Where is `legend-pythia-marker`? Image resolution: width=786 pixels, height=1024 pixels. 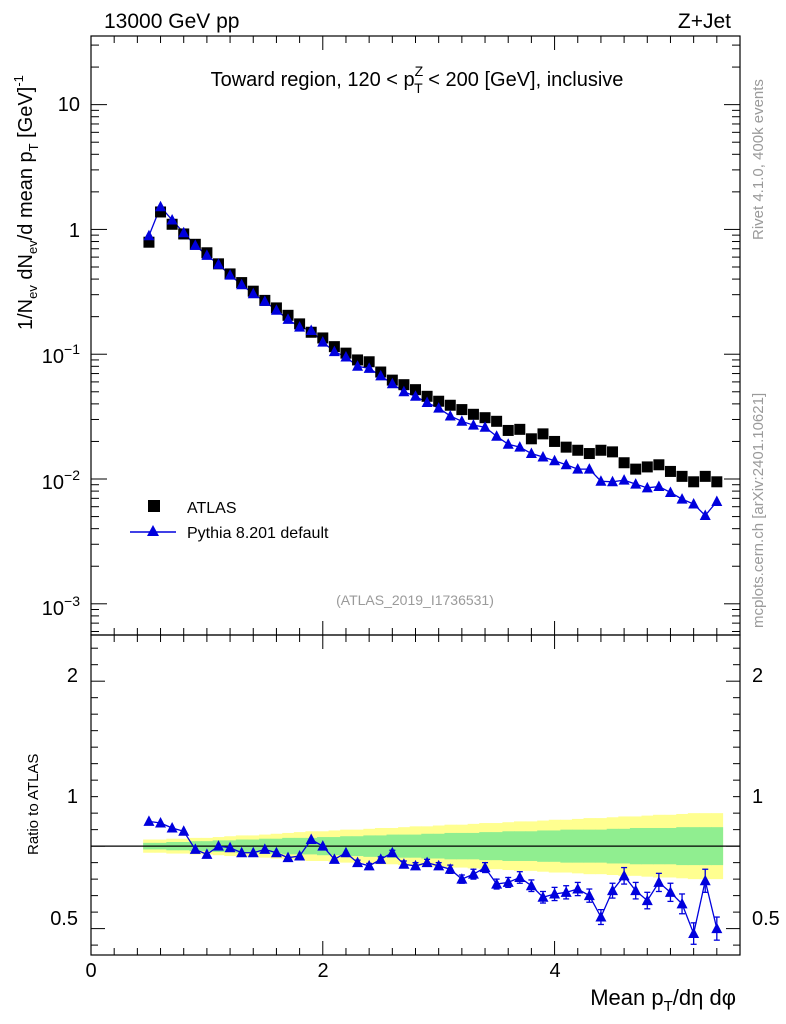 legend-pythia-marker is located at coordinates (153, 530).